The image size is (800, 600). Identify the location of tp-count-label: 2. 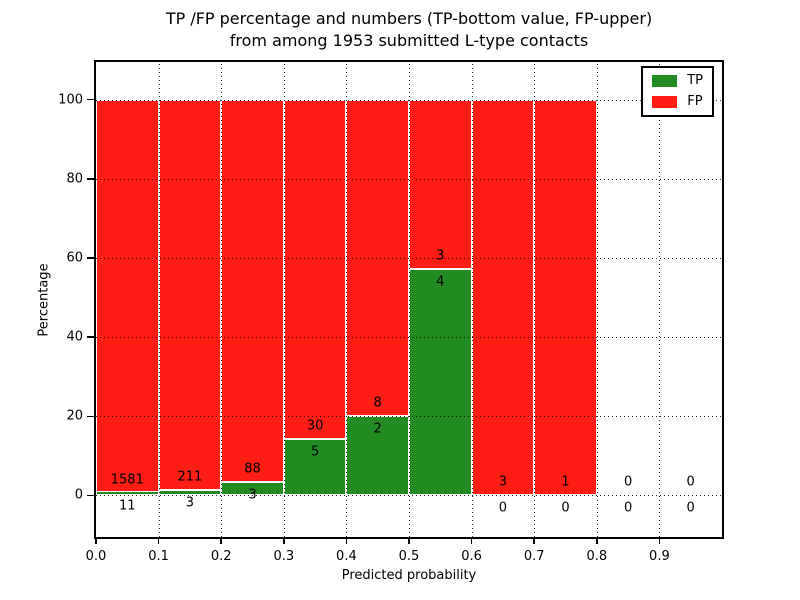
(377, 429).